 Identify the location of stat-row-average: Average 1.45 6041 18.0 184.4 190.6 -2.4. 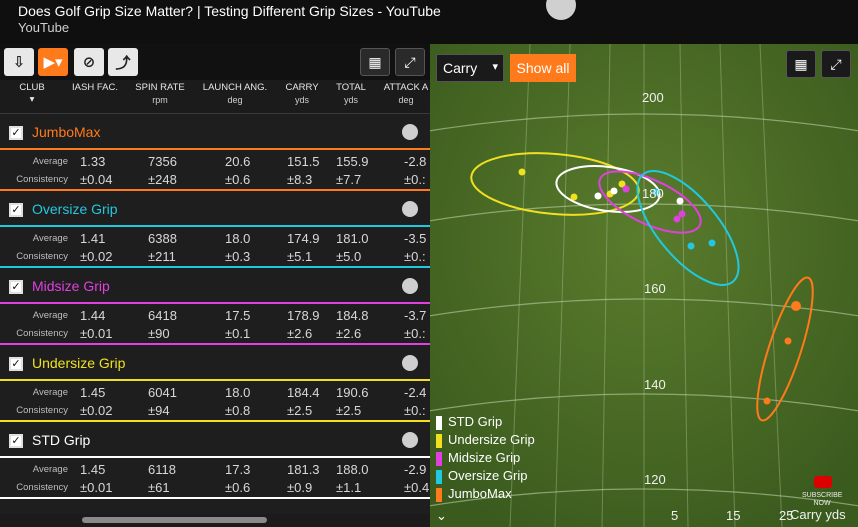
(215, 393).